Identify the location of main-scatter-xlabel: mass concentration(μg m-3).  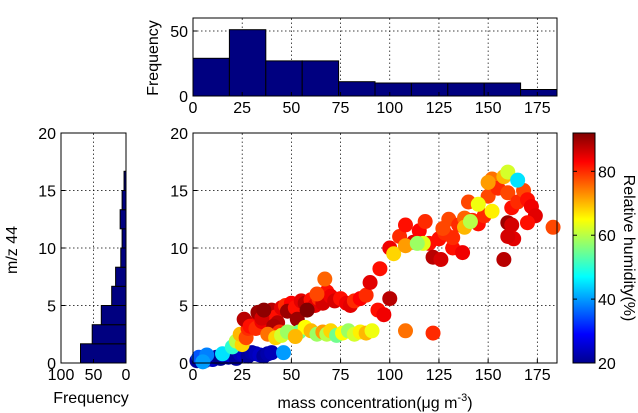
(374, 402).